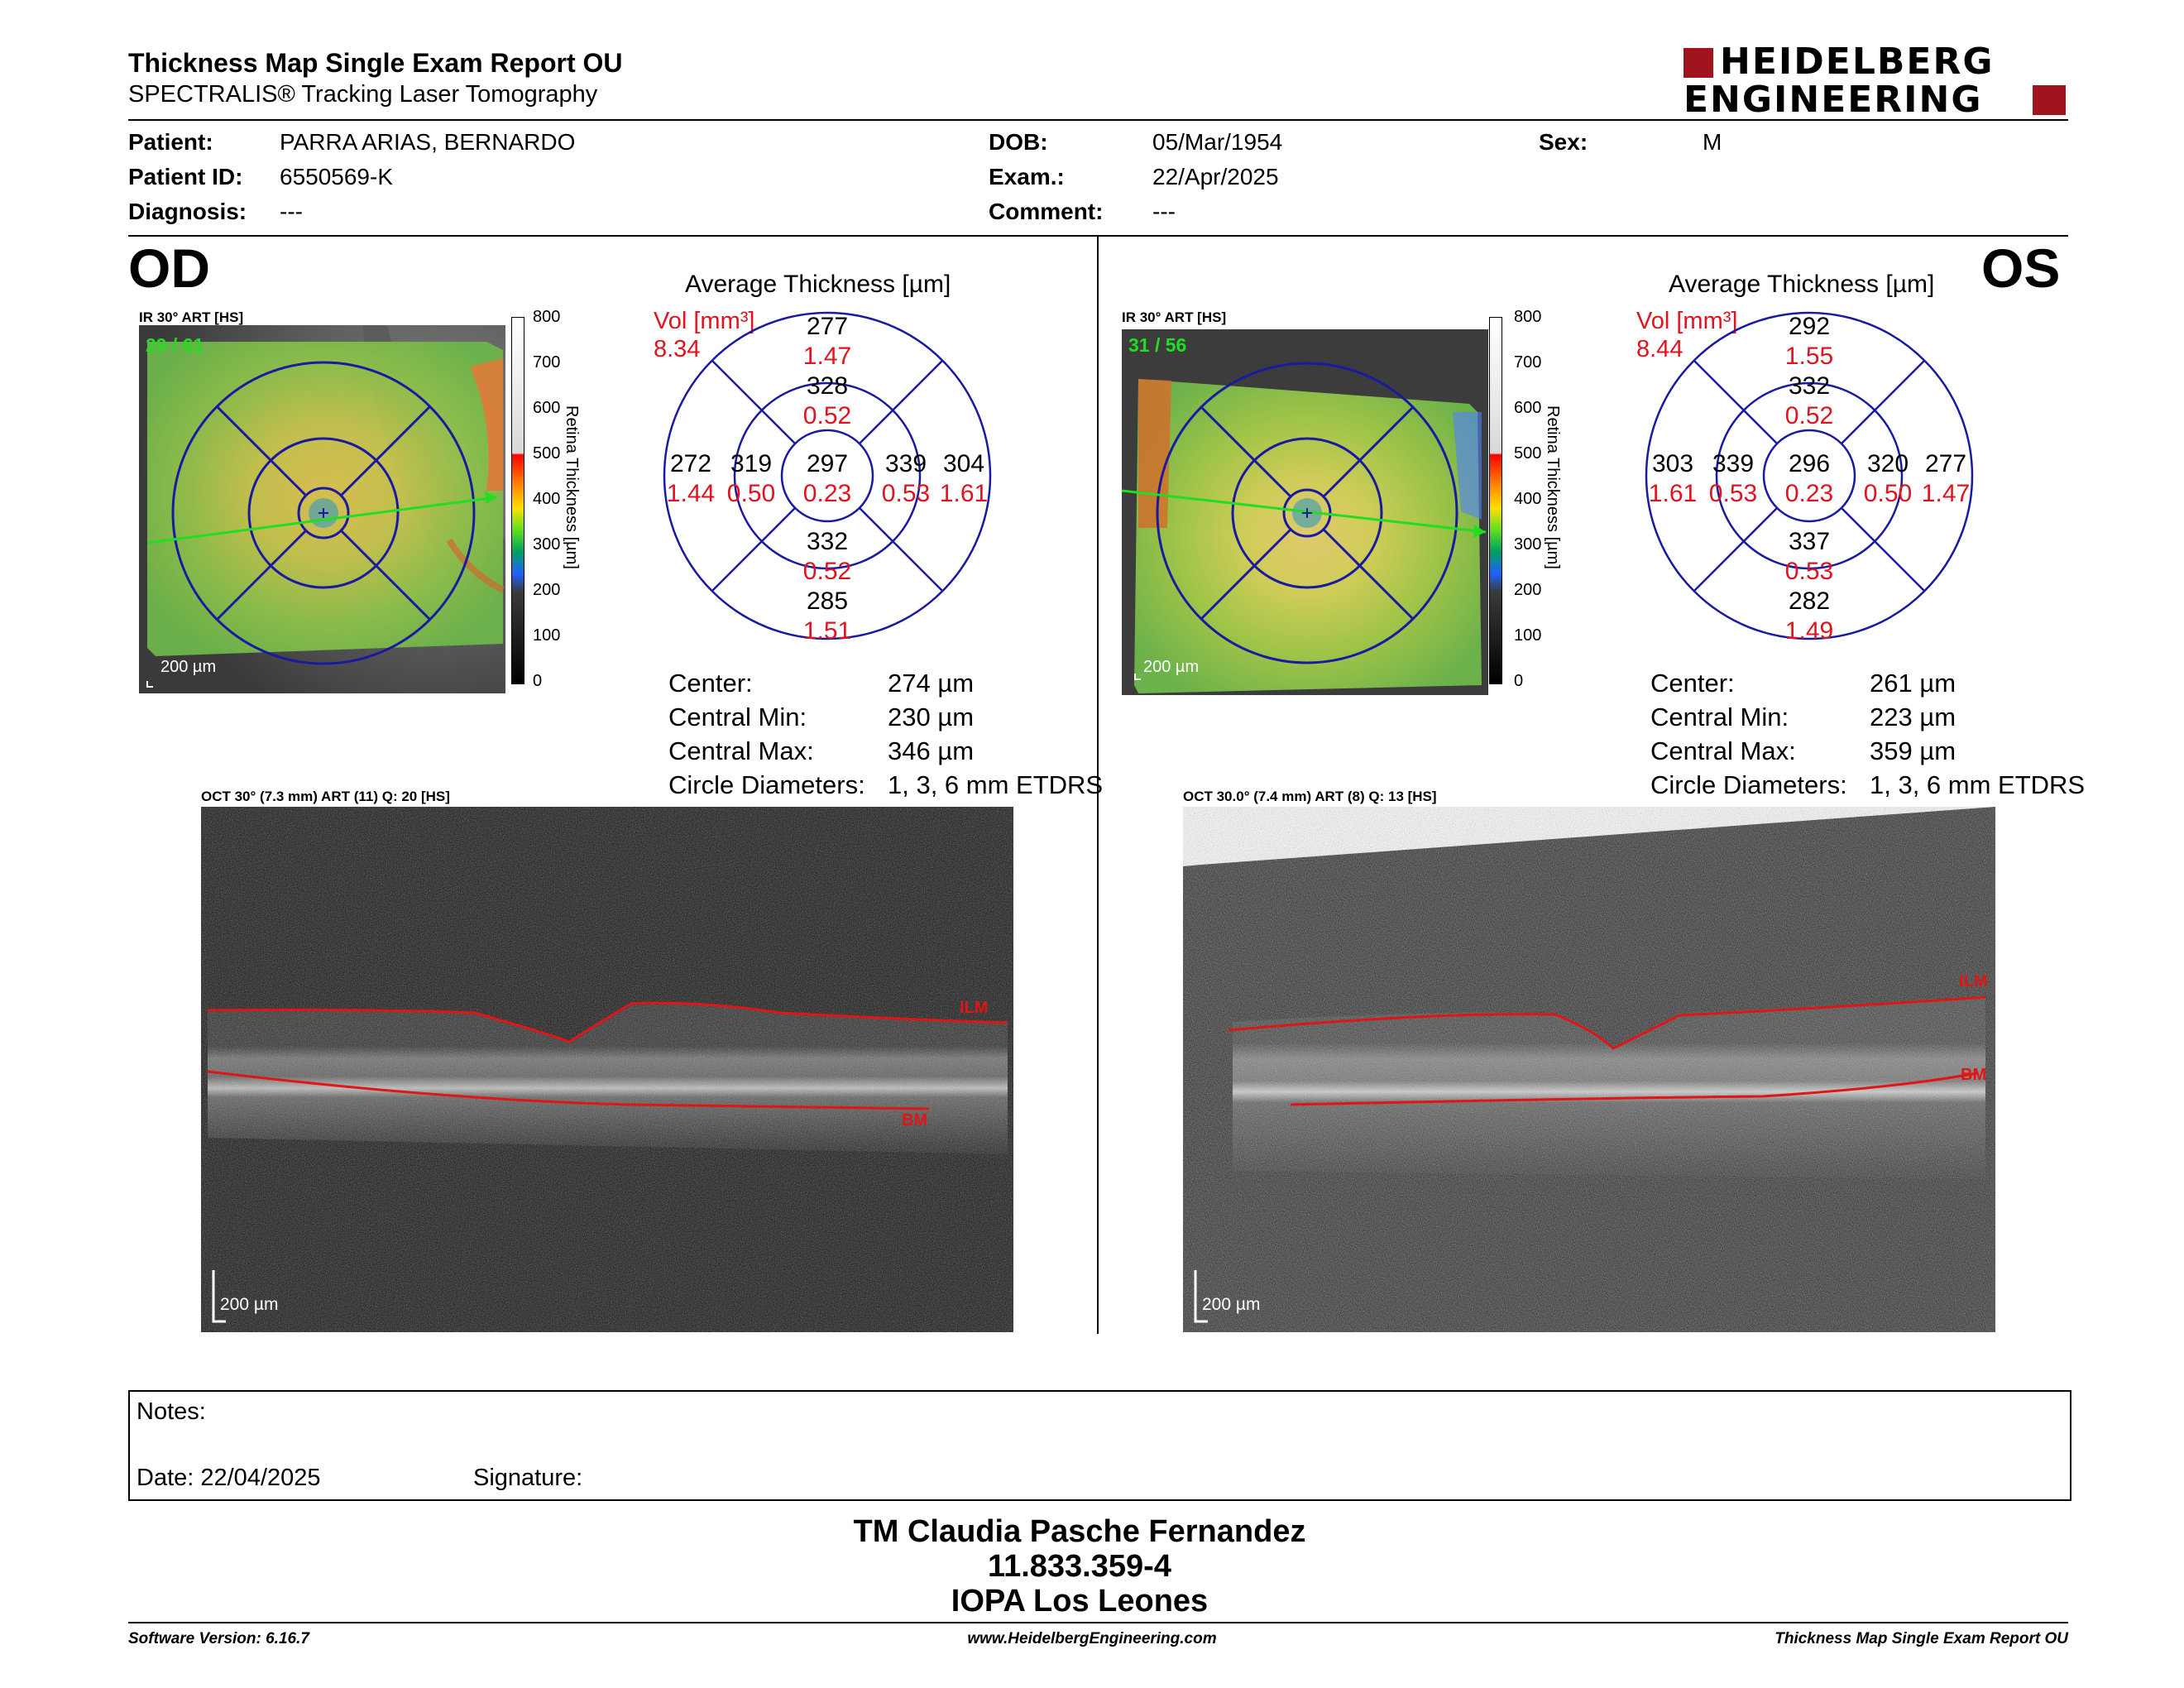 This screenshot has height=1688, width=2184. I want to click on os-center-value: 261 µm, so click(1913, 683).